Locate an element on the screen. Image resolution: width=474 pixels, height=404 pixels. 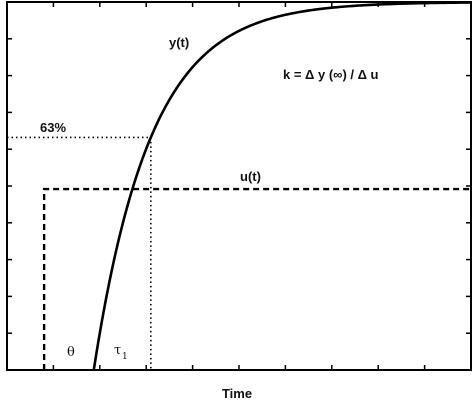
y-axis-ticks-right is located at coordinates (468, 186).